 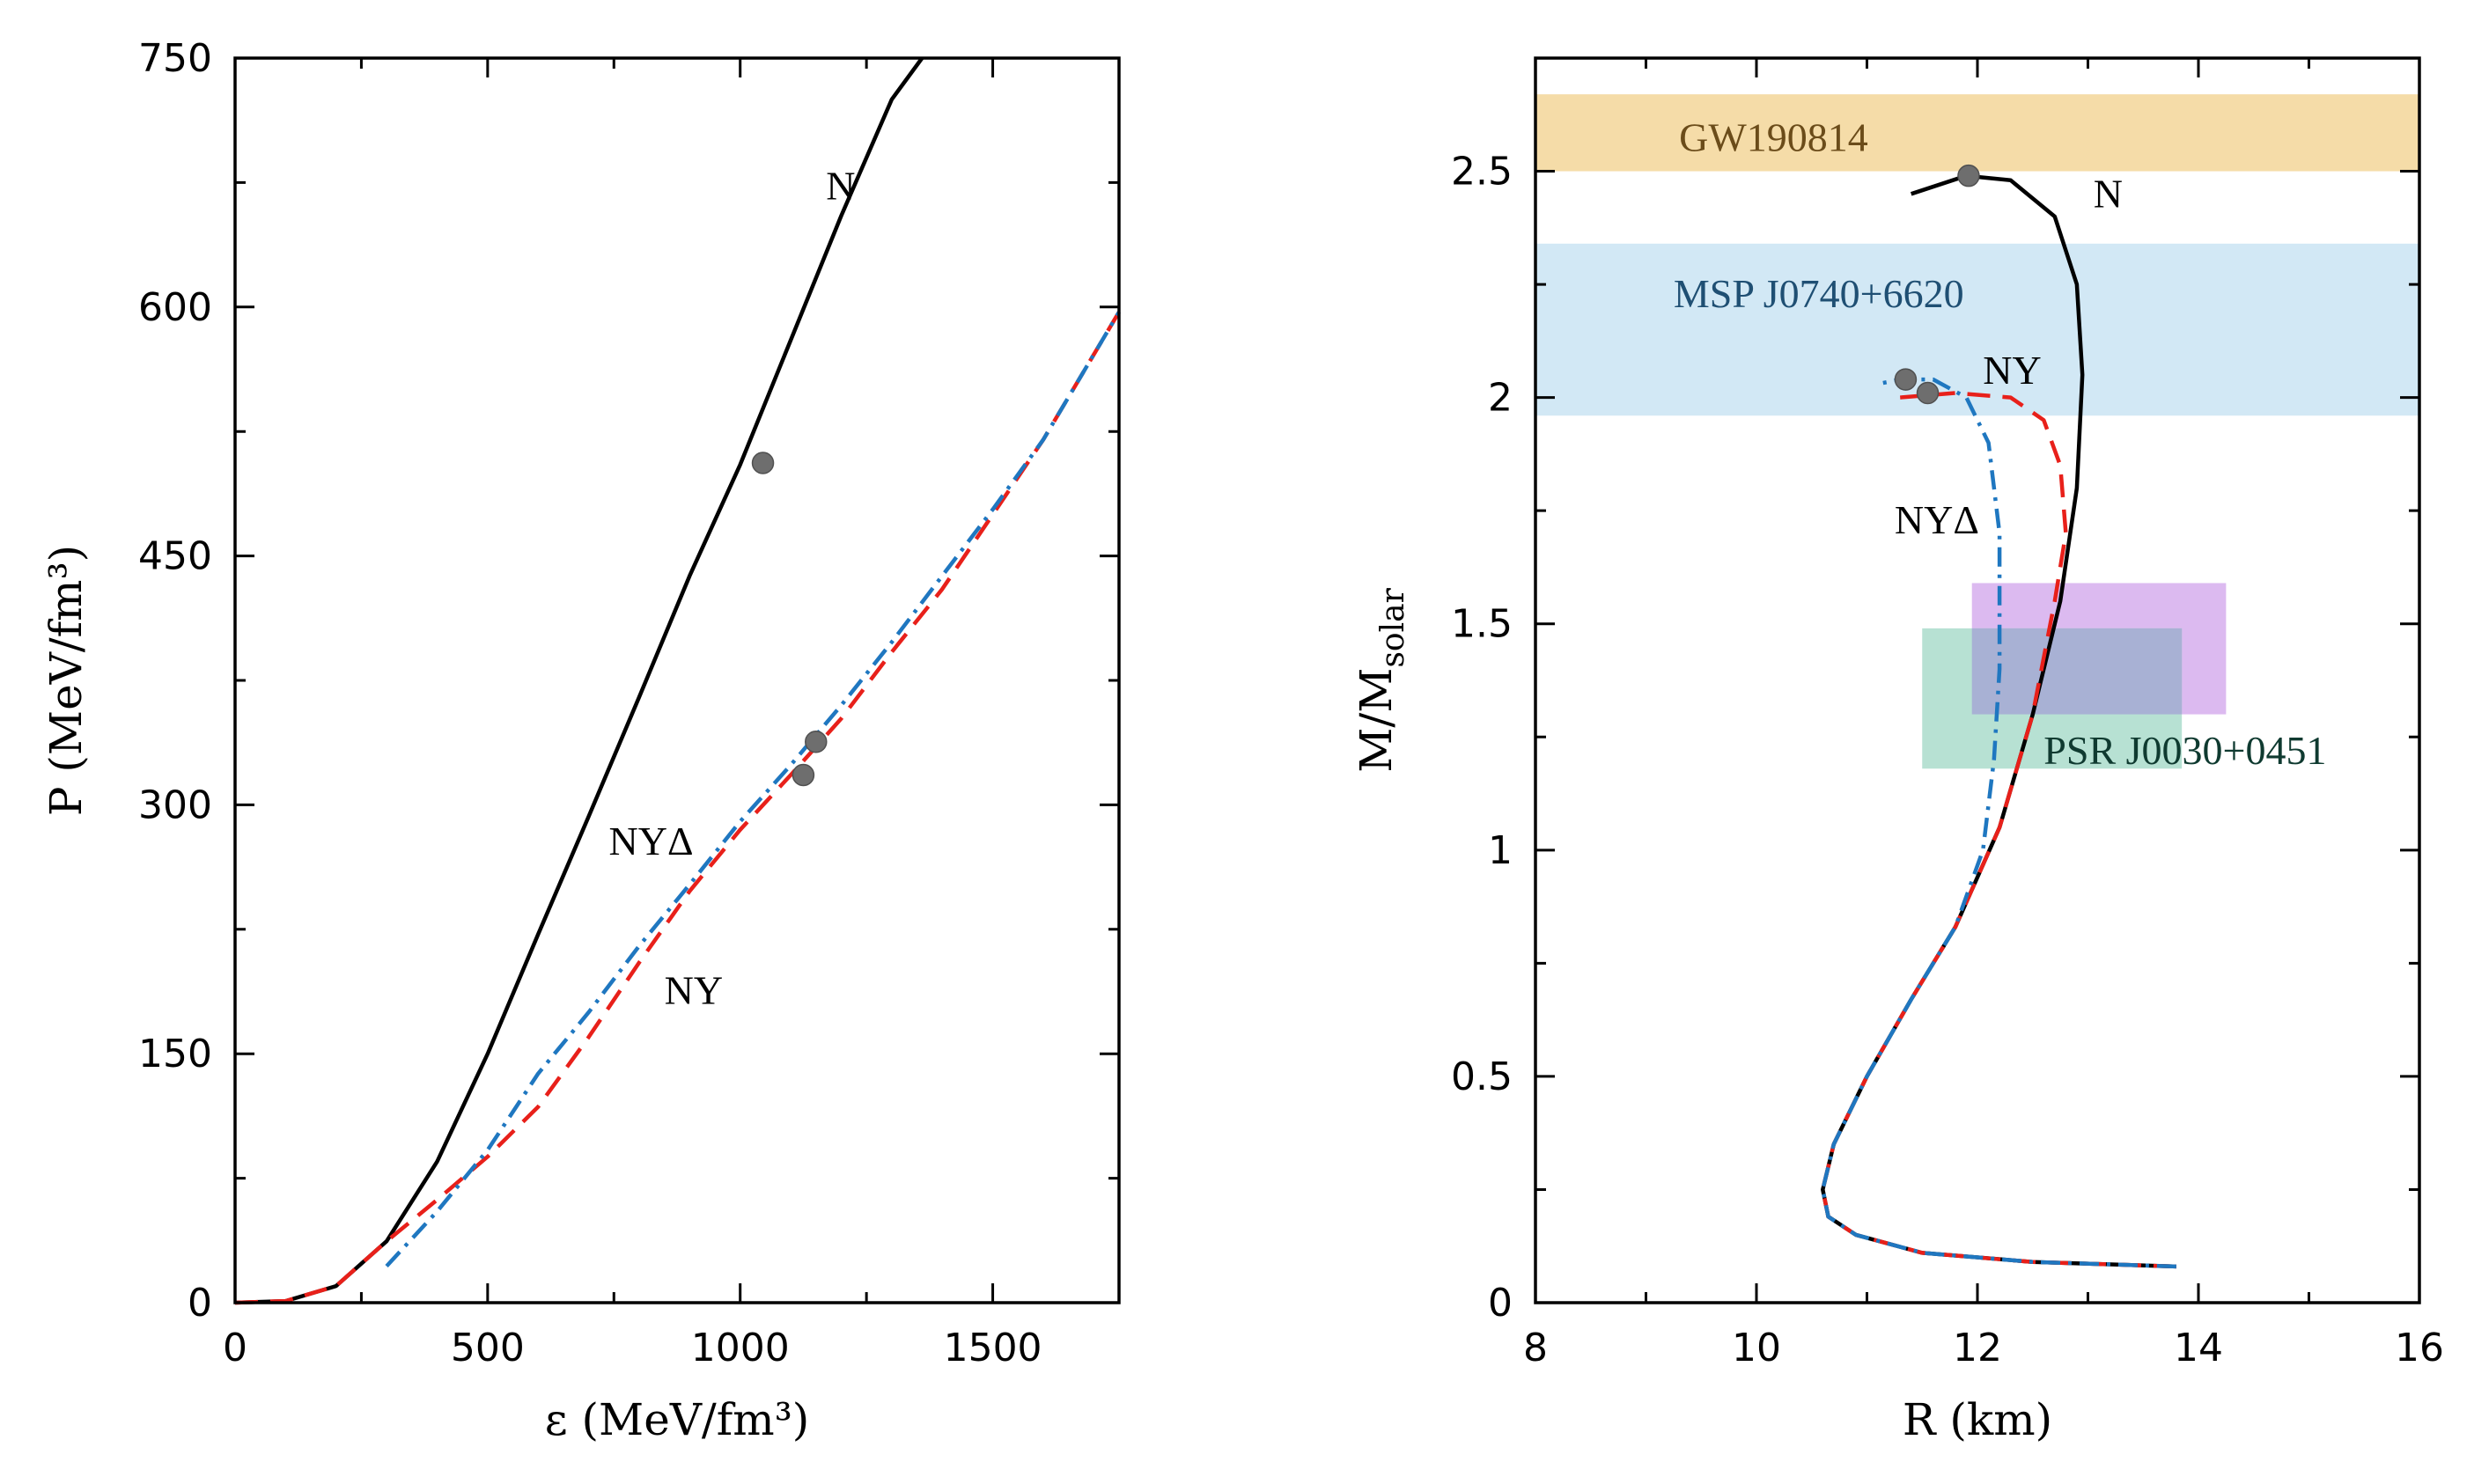 I want to click on y-tick-label-2: 2, so click(x=1501, y=399).